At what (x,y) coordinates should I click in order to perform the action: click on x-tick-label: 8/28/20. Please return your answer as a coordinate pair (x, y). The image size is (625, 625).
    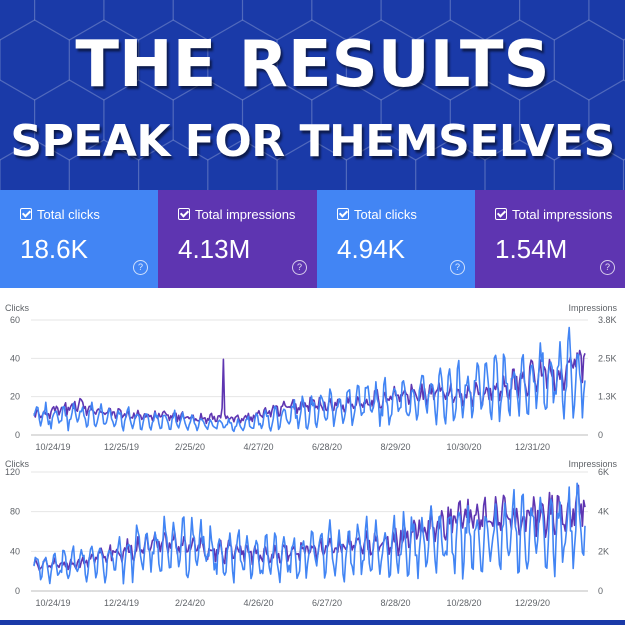
    Looking at the image, I should click on (395, 603).